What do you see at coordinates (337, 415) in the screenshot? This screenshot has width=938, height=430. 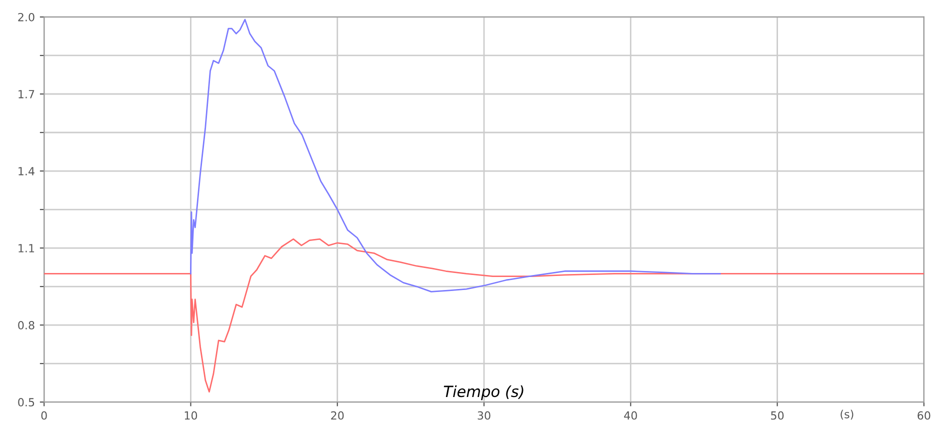 I see `x-tick-label: 20` at bounding box center [337, 415].